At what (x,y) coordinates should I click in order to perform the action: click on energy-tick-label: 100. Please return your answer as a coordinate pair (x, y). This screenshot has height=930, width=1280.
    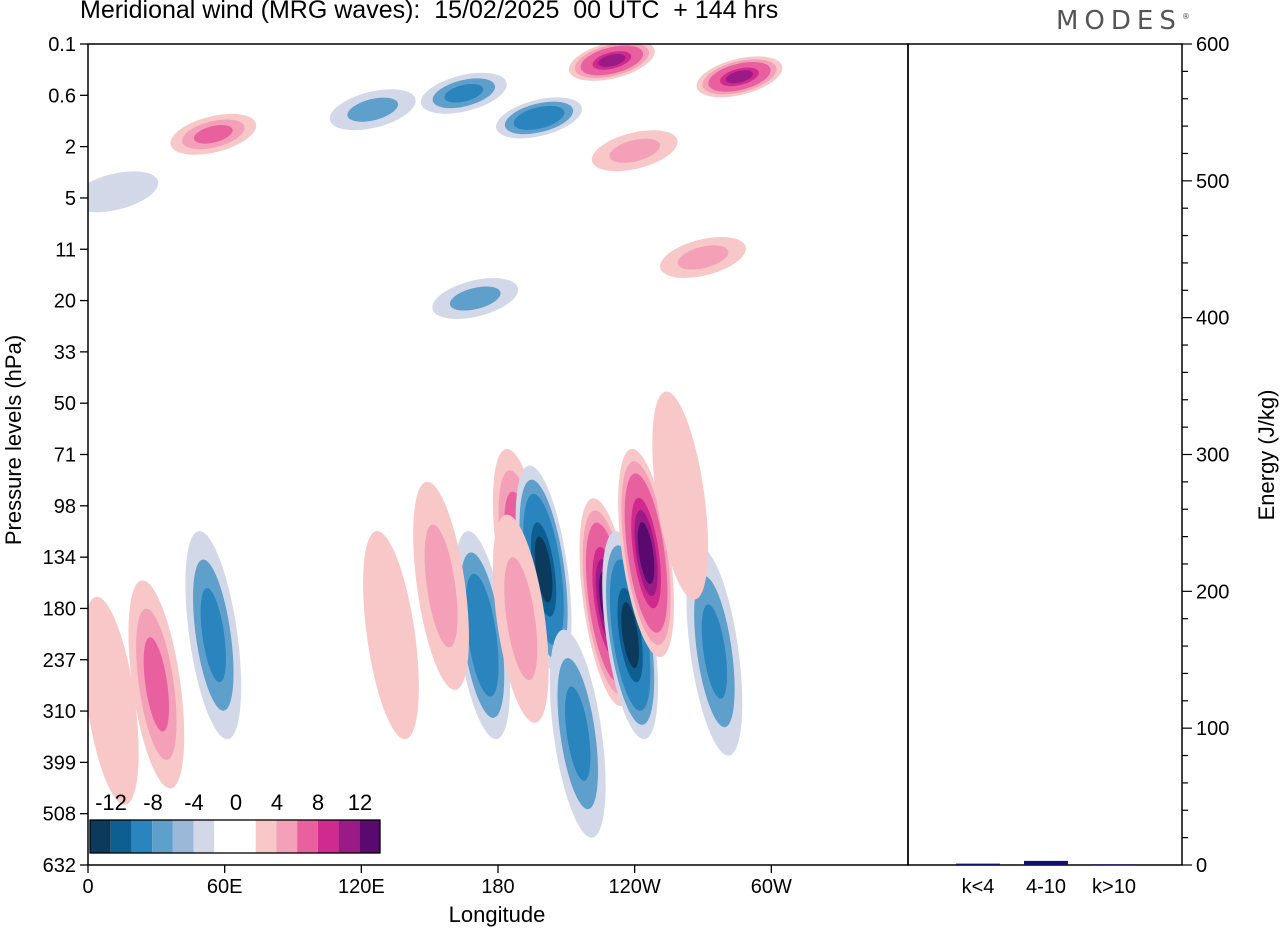
    Looking at the image, I should click on (1212, 729).